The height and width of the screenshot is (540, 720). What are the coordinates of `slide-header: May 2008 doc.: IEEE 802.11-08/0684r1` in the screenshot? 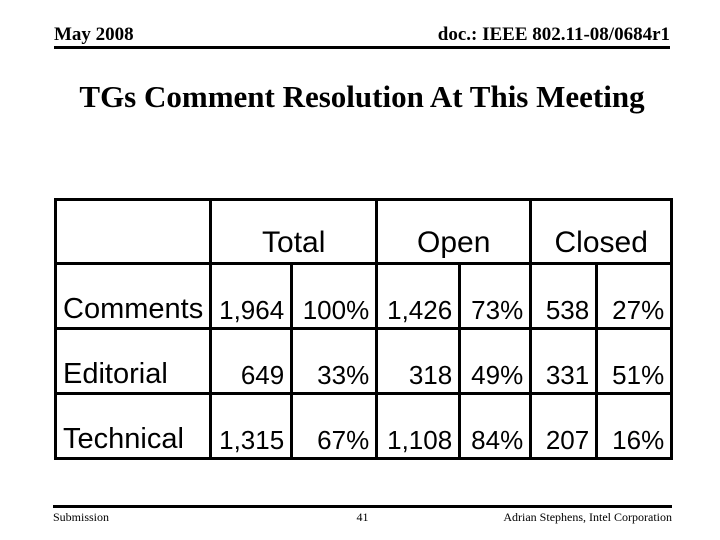 It's located at (362, 36).